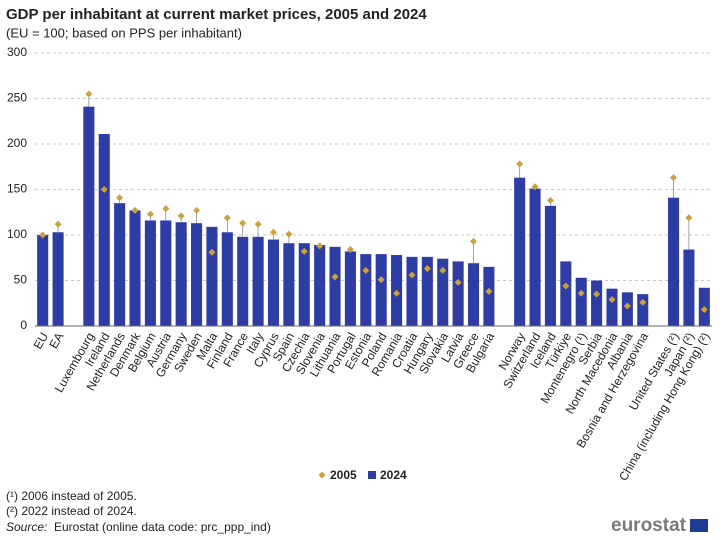 The width and height of the screenshot is (720, 540). What do you see at coordinates (393, 475) in the screenshot?
I see `legend-label: 2024` at bounding box center [393, 475].